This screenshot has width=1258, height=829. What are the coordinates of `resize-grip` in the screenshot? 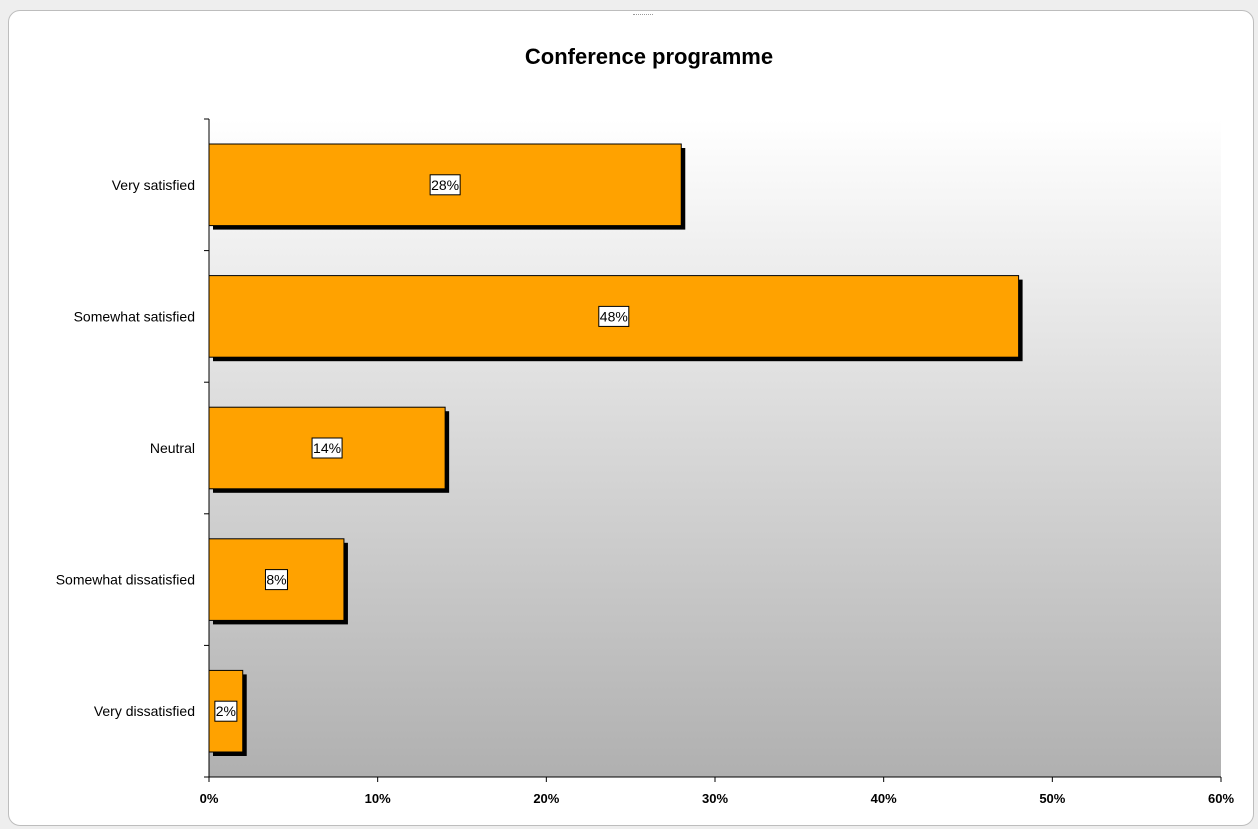 It's located at (643, 16).